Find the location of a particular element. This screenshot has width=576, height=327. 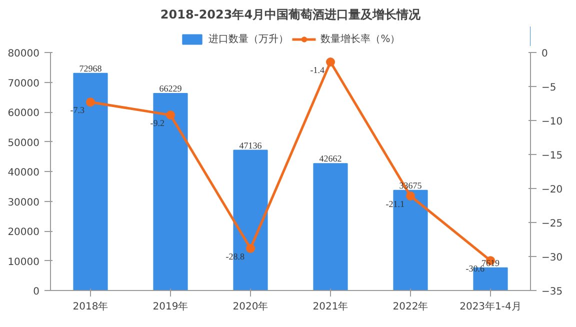

bar is located at coordinates (330, 226).